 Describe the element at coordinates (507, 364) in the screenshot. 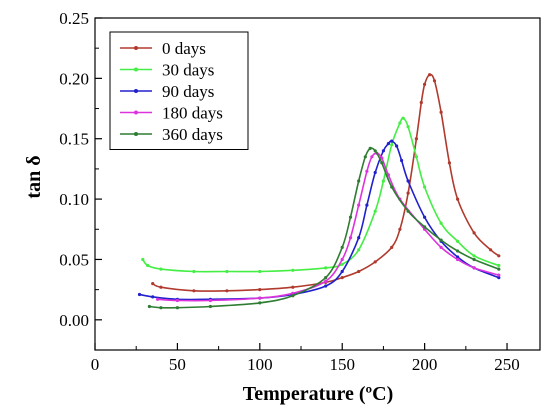

I see `x-tick-label: 250` at that location.